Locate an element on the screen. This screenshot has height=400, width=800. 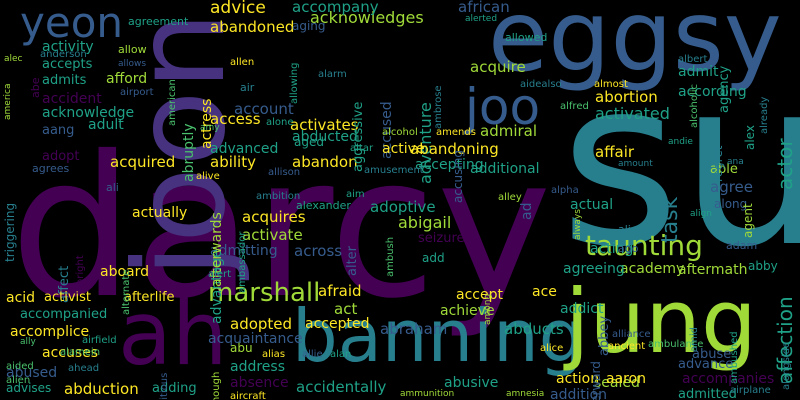
cloud-word: agrees is located at coordinates (51, 168).